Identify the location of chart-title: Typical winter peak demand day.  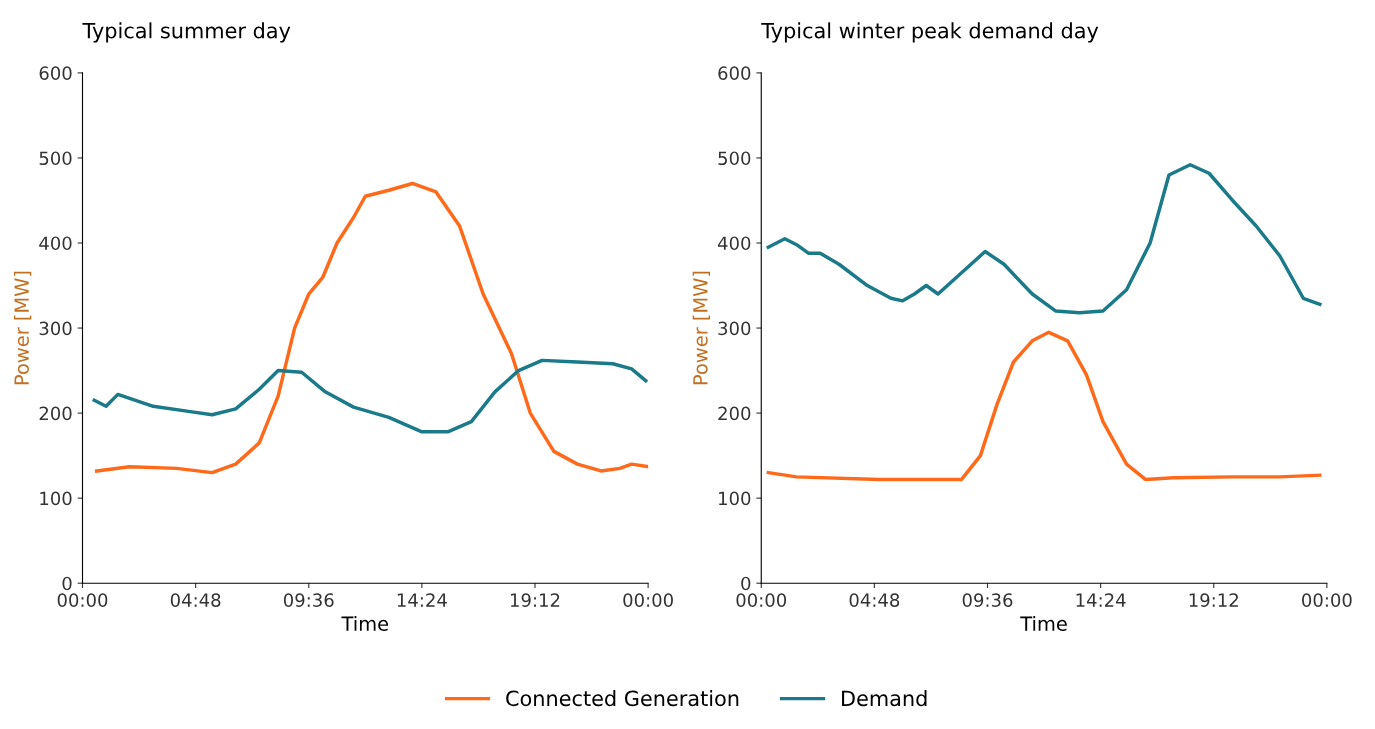
(930, 32).